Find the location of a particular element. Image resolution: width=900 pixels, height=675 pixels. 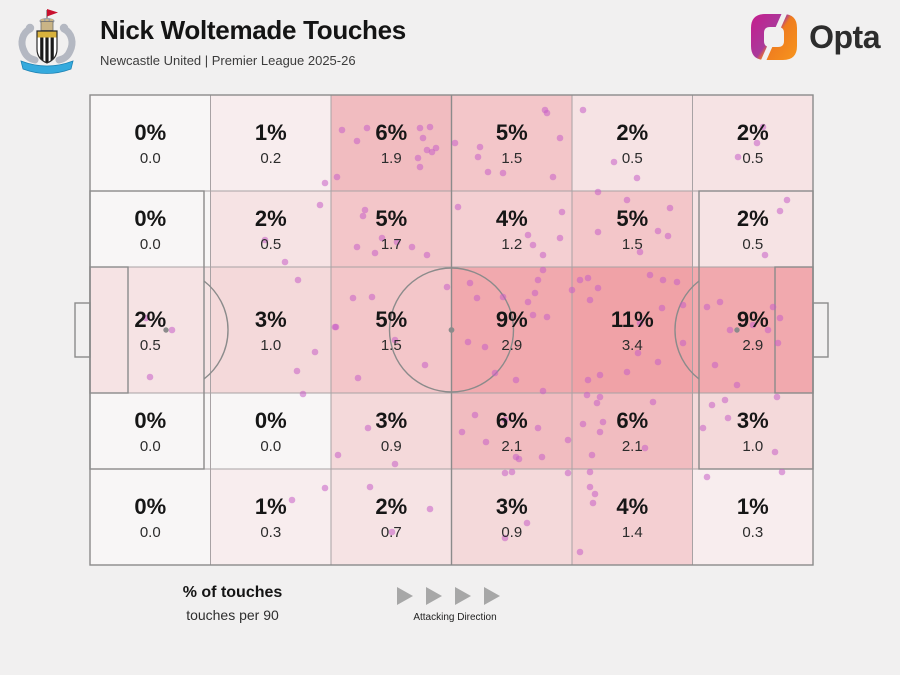

left-penalty-spot is located at coordinates (166, 330).